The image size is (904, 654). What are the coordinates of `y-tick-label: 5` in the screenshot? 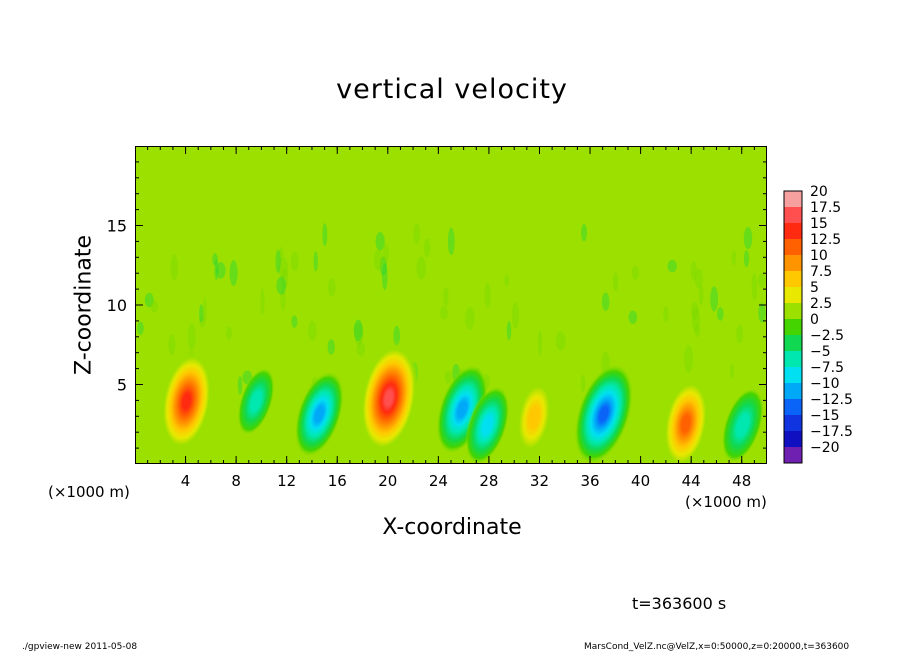 It's located at (122, 385).